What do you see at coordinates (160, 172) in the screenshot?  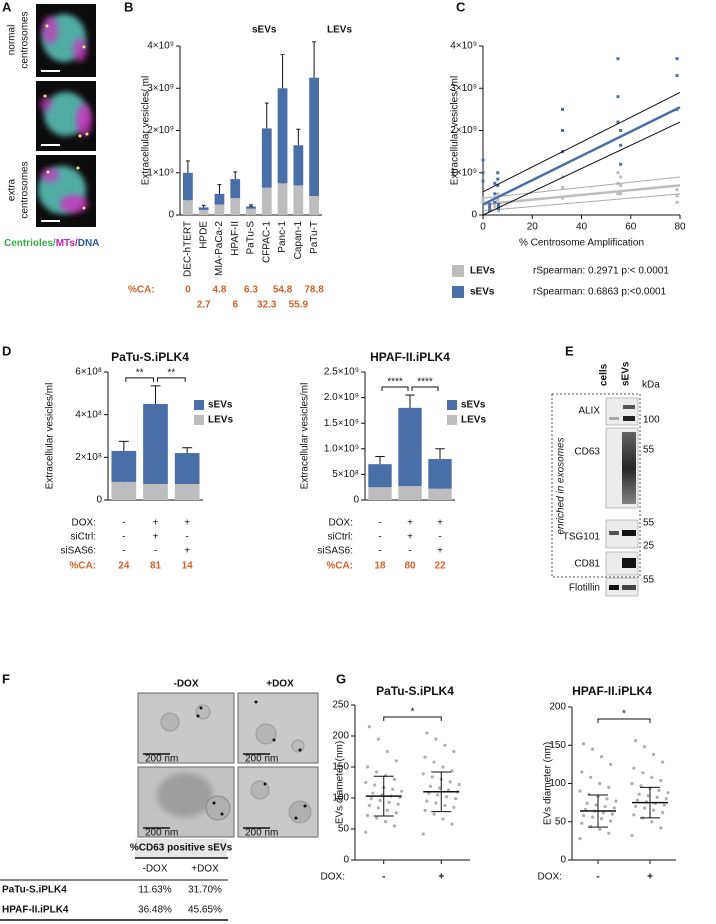 I see `y-tick-label: 1×10⁹` at bounding box center [160, 172].